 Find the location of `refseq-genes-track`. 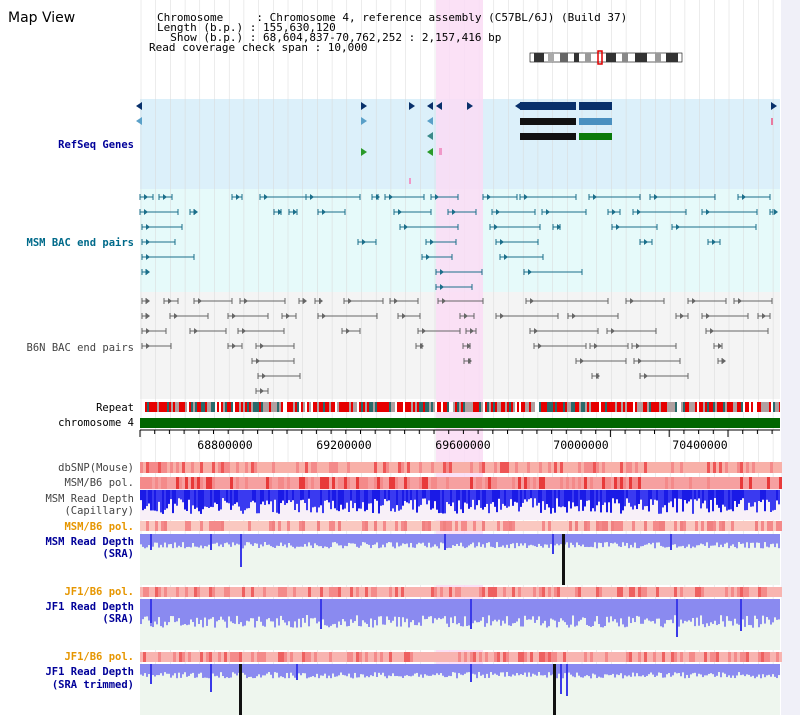

refseq-genes-track is located at coordinates (456, 143).